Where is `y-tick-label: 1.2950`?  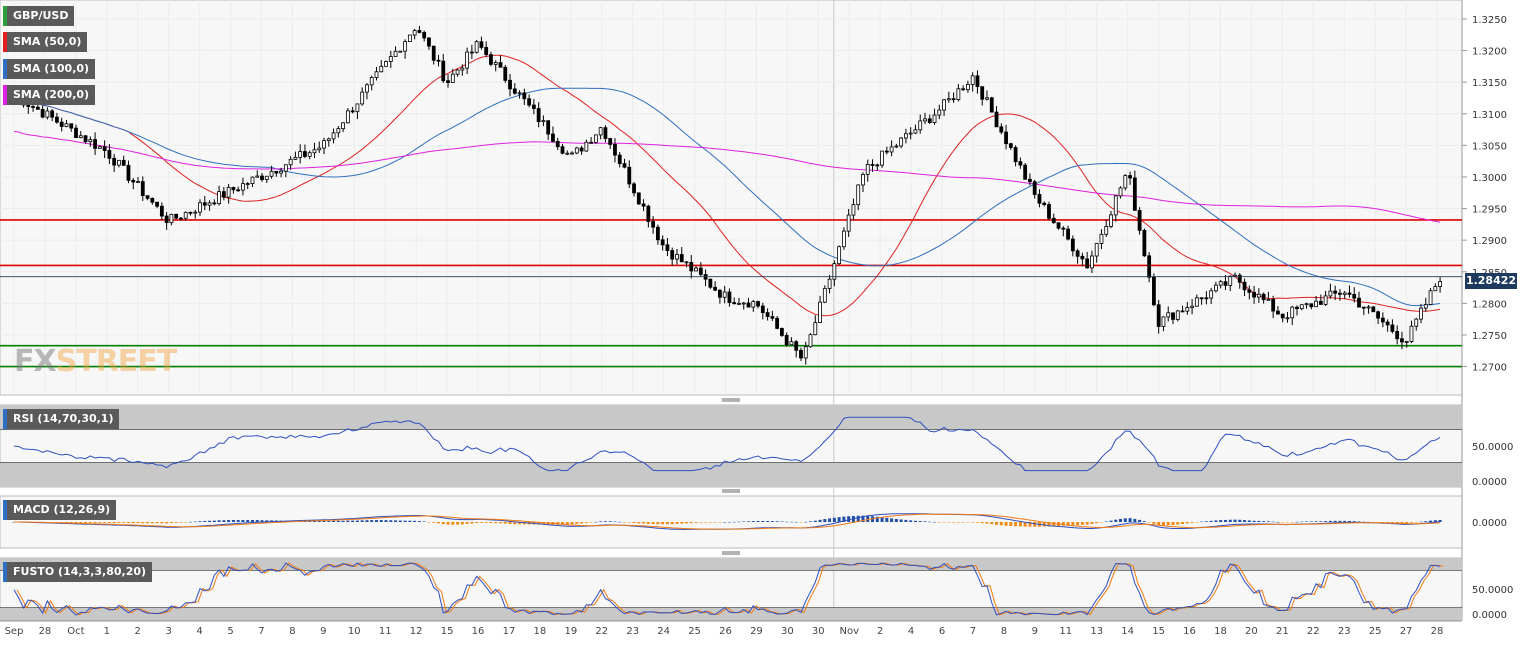
y-tick-label: 1.2950 is located at coordinates (1489, 210).